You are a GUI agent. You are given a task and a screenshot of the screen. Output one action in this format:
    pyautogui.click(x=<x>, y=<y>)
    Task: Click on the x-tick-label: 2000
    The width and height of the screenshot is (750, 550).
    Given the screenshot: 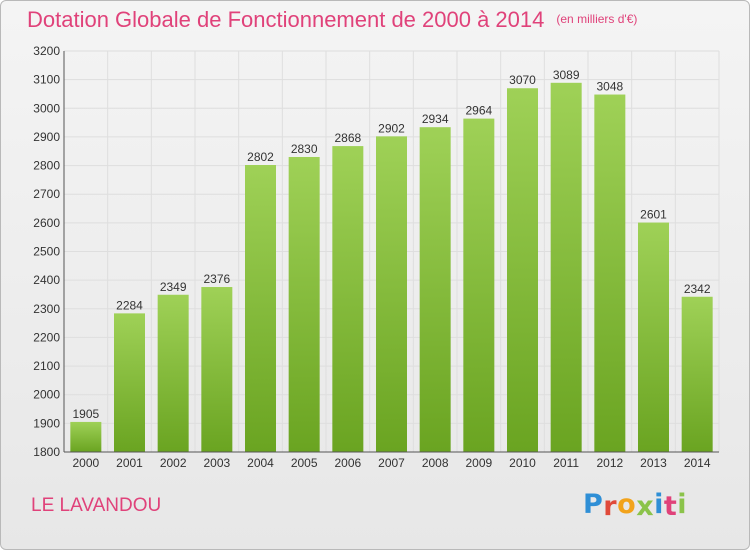 What is the action you would take?
    pyautogui.click(x=85, y=463)
    